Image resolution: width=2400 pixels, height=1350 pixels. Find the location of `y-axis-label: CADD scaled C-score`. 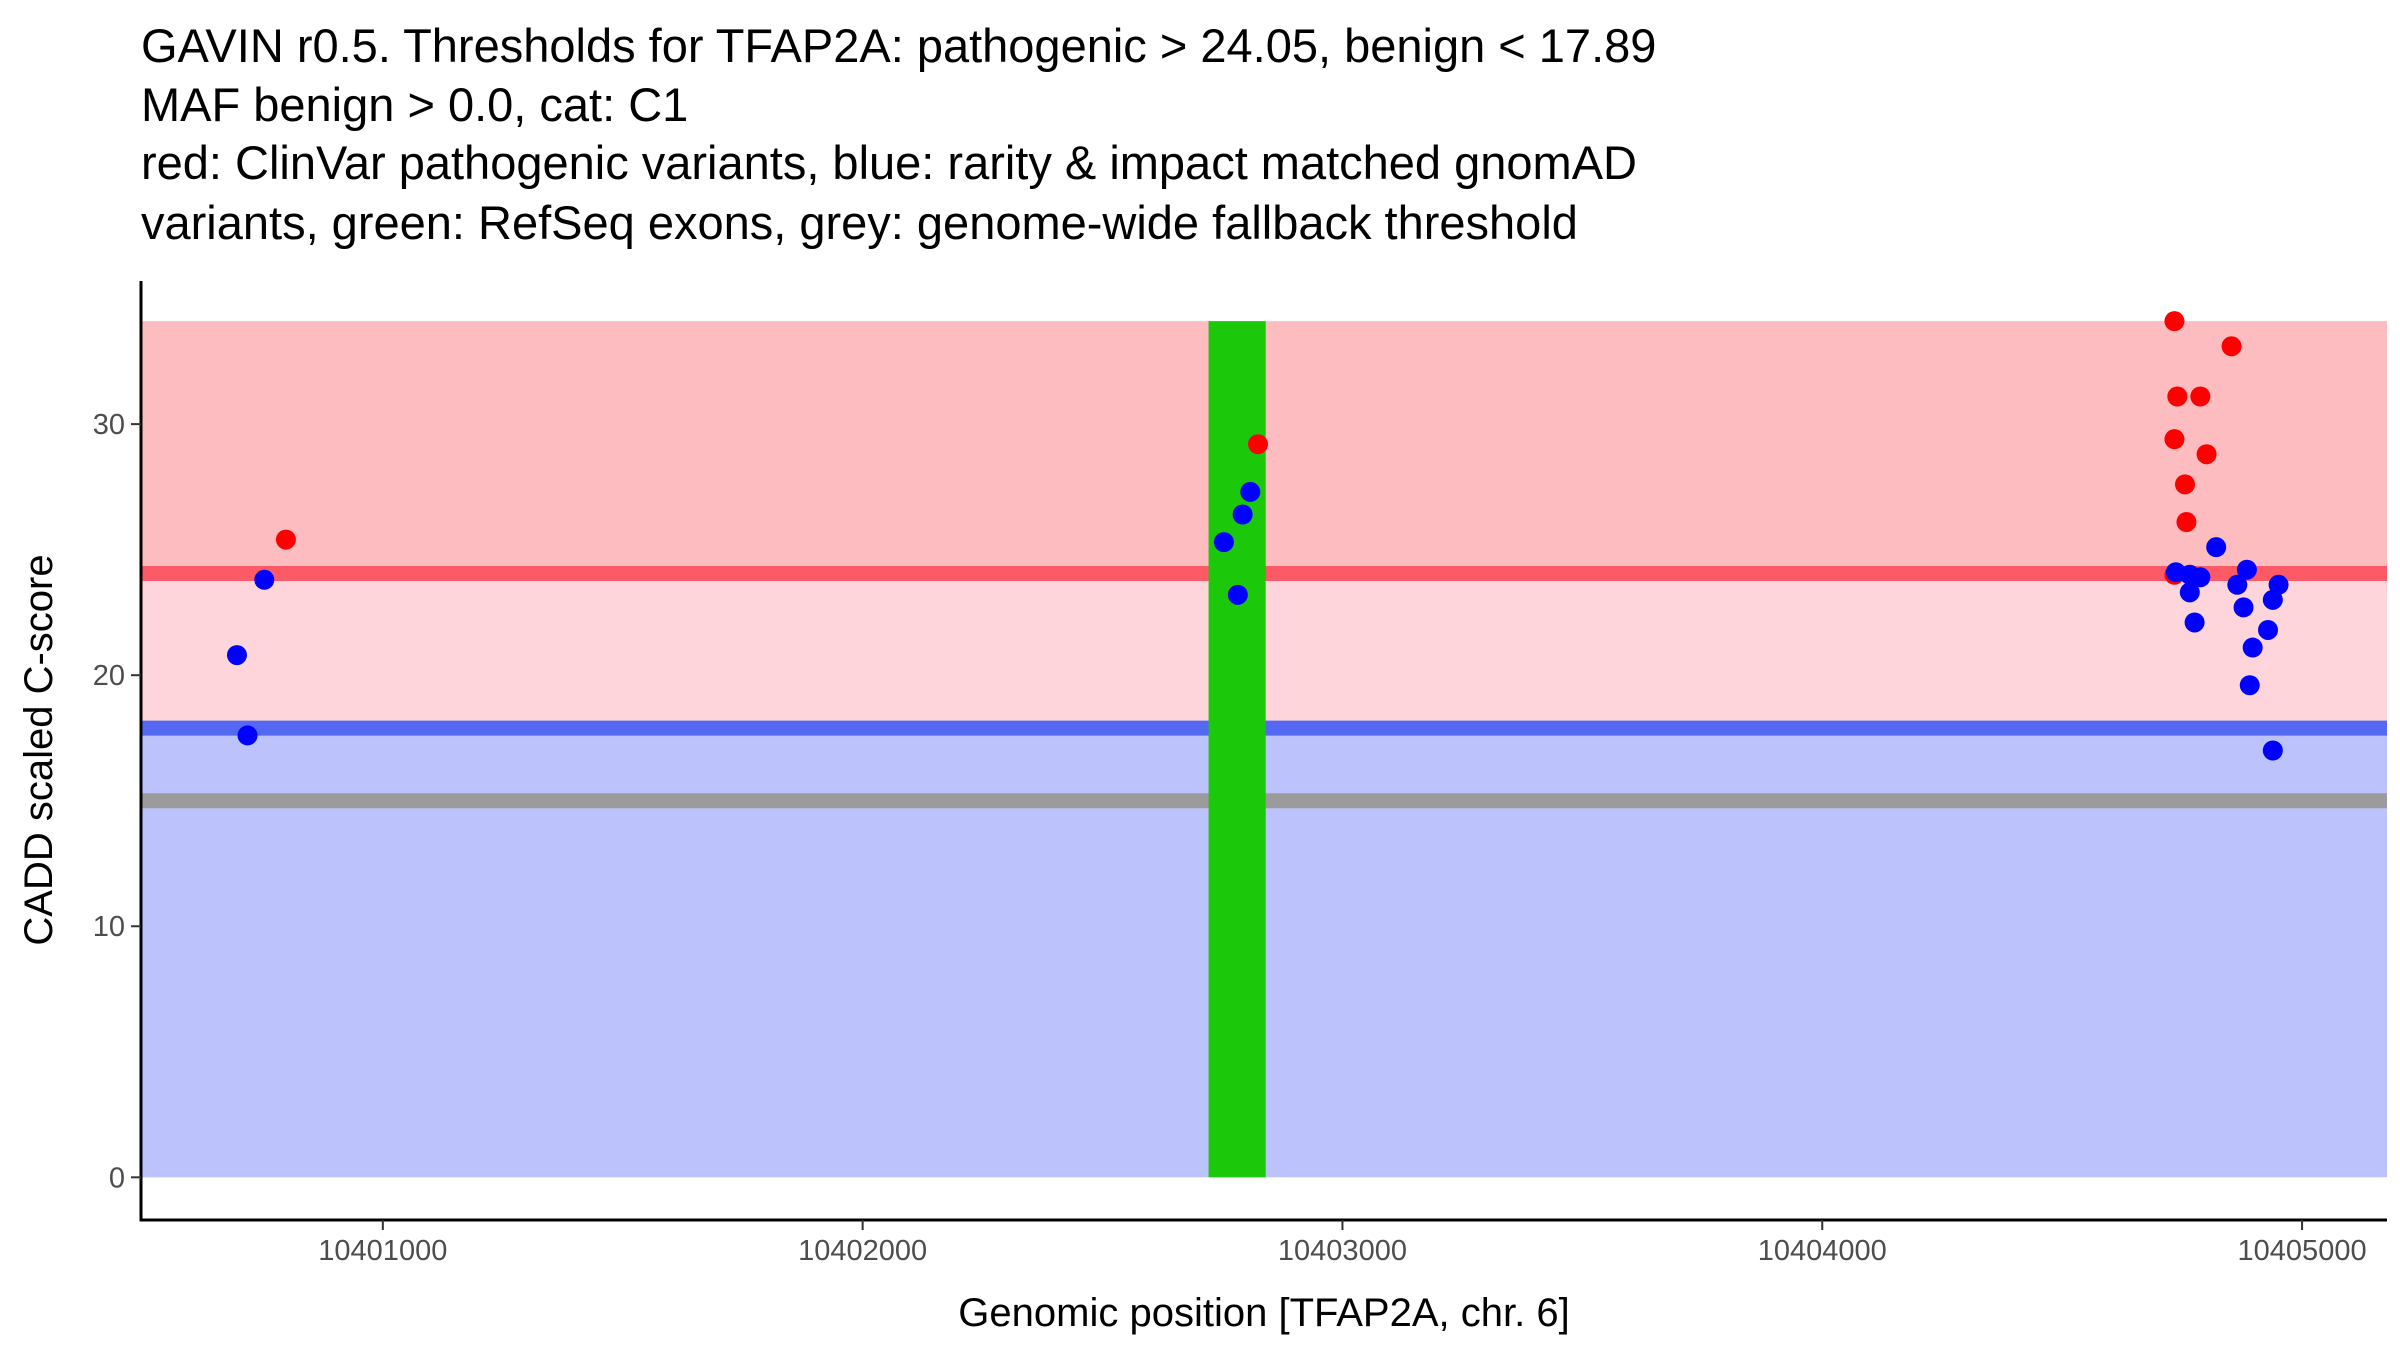

y-axis-label: CADD scaled C-score is located at coordinates (39, 749).